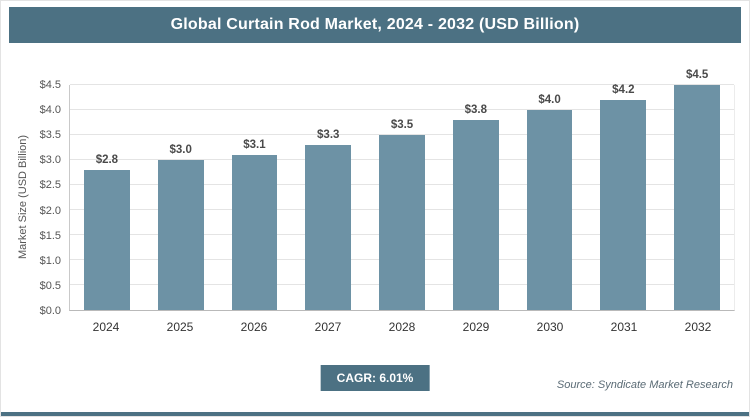 This screenshot has height=417, width=750. Describe the element at coordinates (644, 385) in the screenshot. I see `source-text: Source: Syndicate Market Research` at that location.